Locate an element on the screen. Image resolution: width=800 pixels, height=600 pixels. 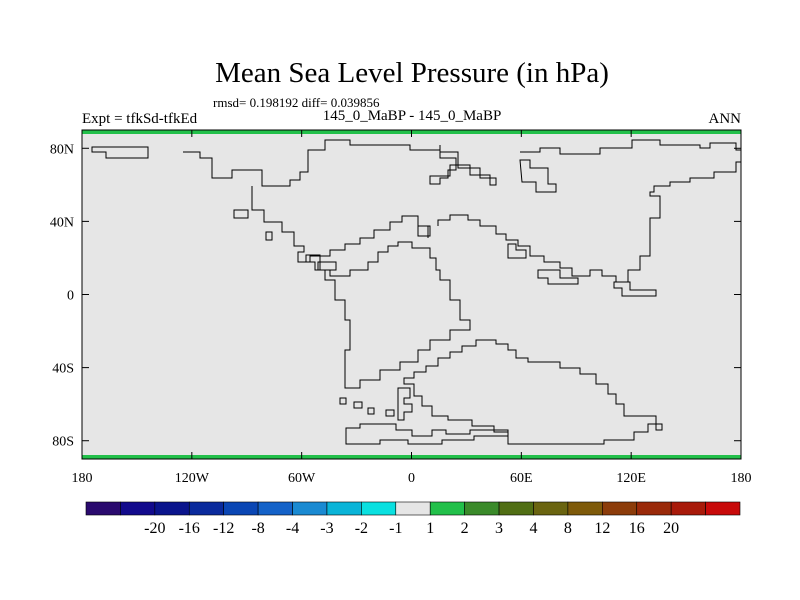
x-tick-label: 120E is located at coordinates (631, 478).